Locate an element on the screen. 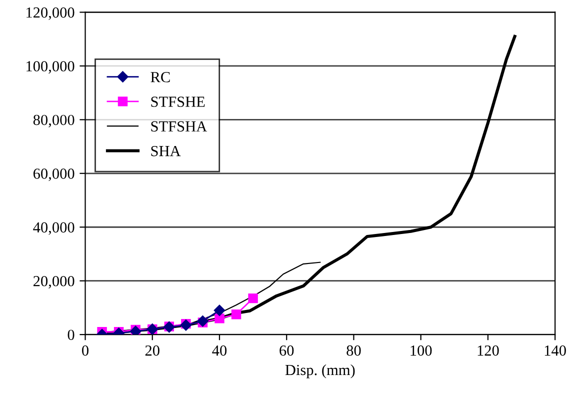 The width and height of the screenshot is (580, 408). x-tick-label: 60 is located at coordinates (287, 350).